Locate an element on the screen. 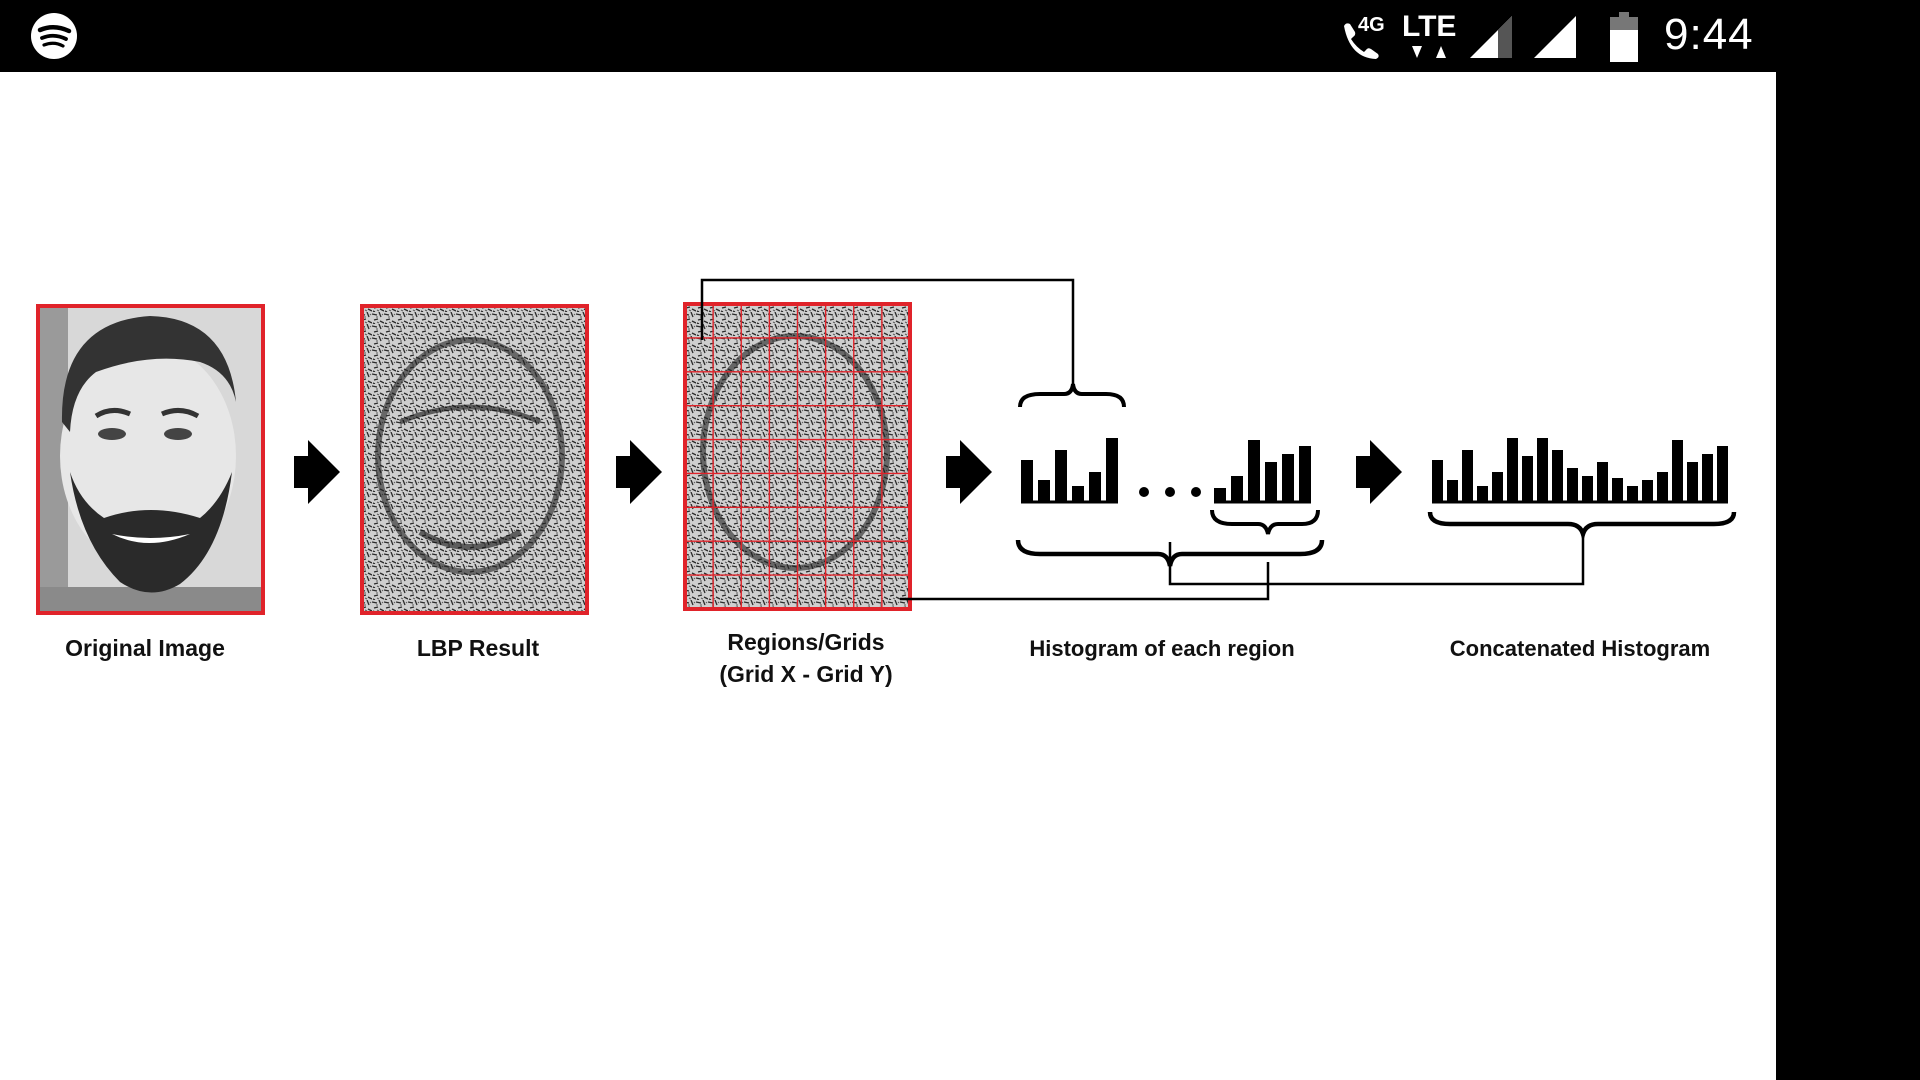  connector-top is located at coordinates (887, 331).